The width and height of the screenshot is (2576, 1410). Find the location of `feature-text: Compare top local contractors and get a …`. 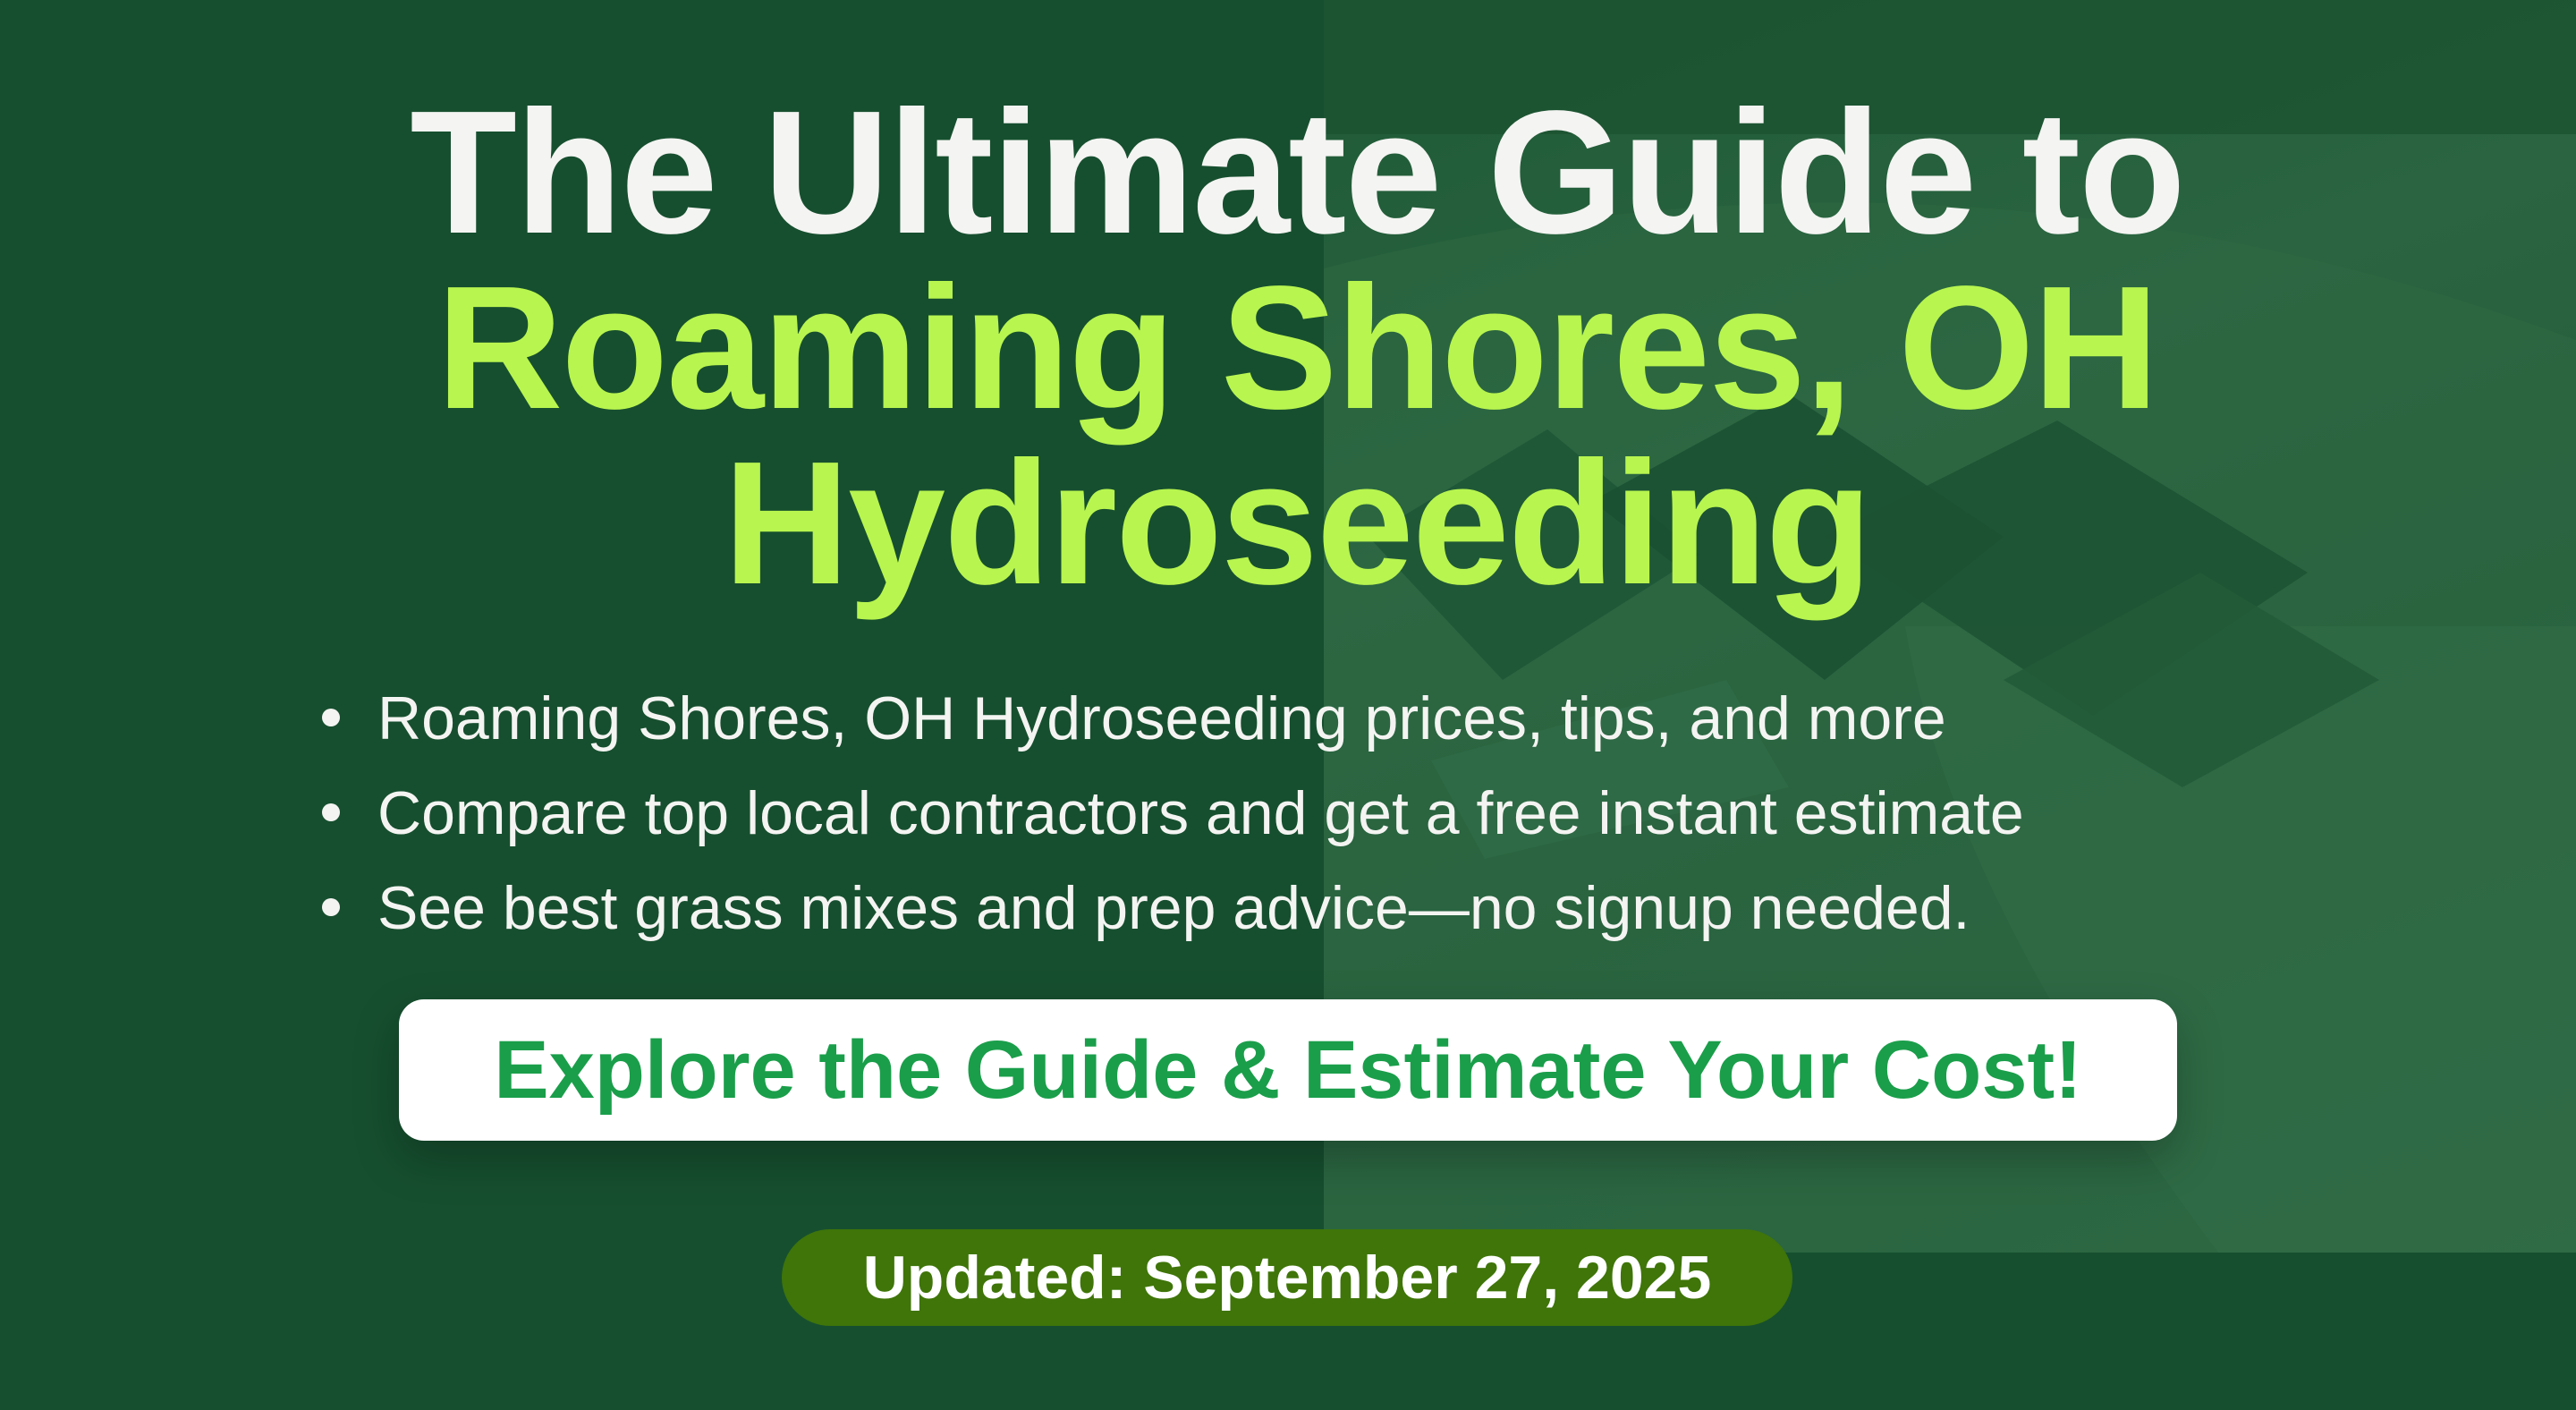

feature-text: Compare top local contractors and get a … is located at coordinates (1200, 813).